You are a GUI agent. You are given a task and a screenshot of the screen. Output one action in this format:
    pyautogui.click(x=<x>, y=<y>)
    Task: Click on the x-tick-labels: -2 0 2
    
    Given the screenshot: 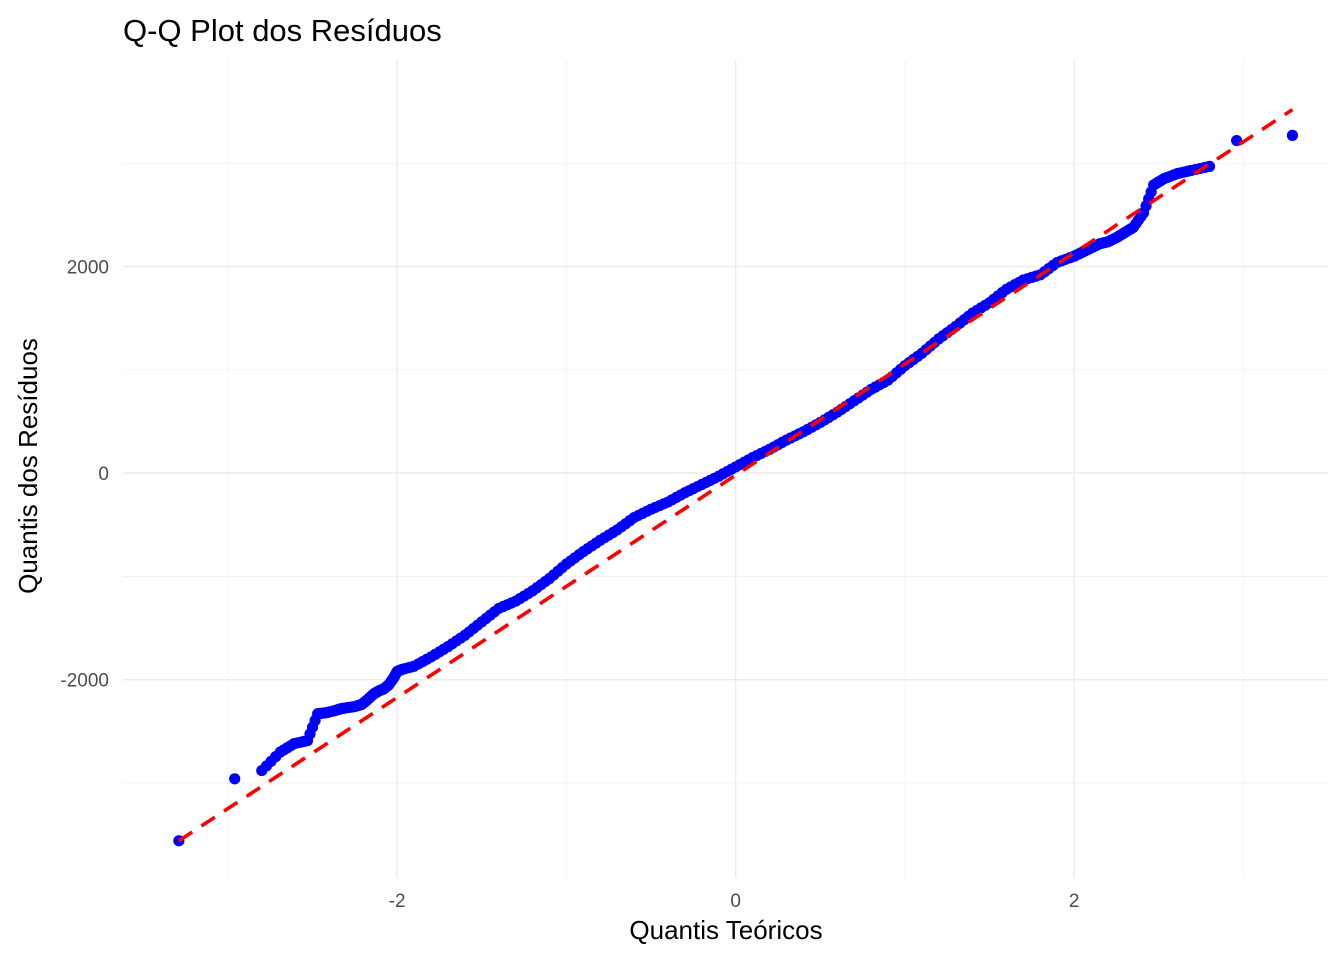 What is the action you would take?
    pyautogui.click(x=734, y=901)
    